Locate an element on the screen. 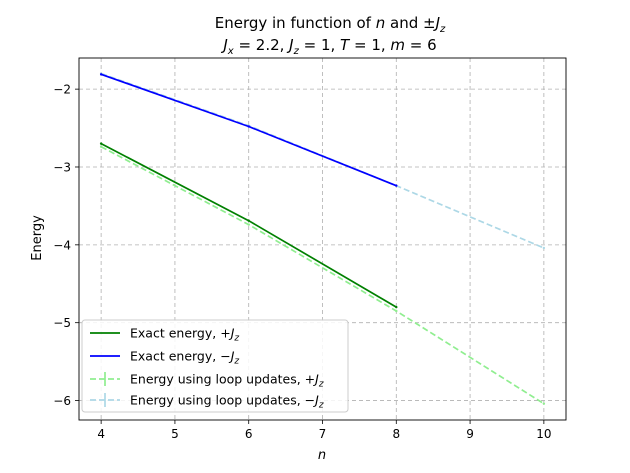 This screenshot has height=473, width=630. legend-box is located at coordinates (215, 366).